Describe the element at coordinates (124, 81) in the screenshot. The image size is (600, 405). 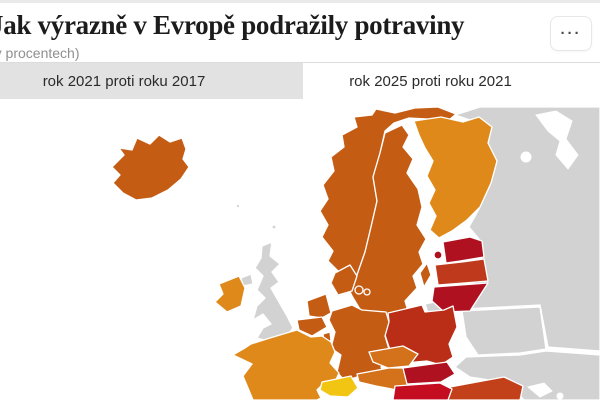
I see `tab-label: rok 2021 proti roku 2017` at that location.